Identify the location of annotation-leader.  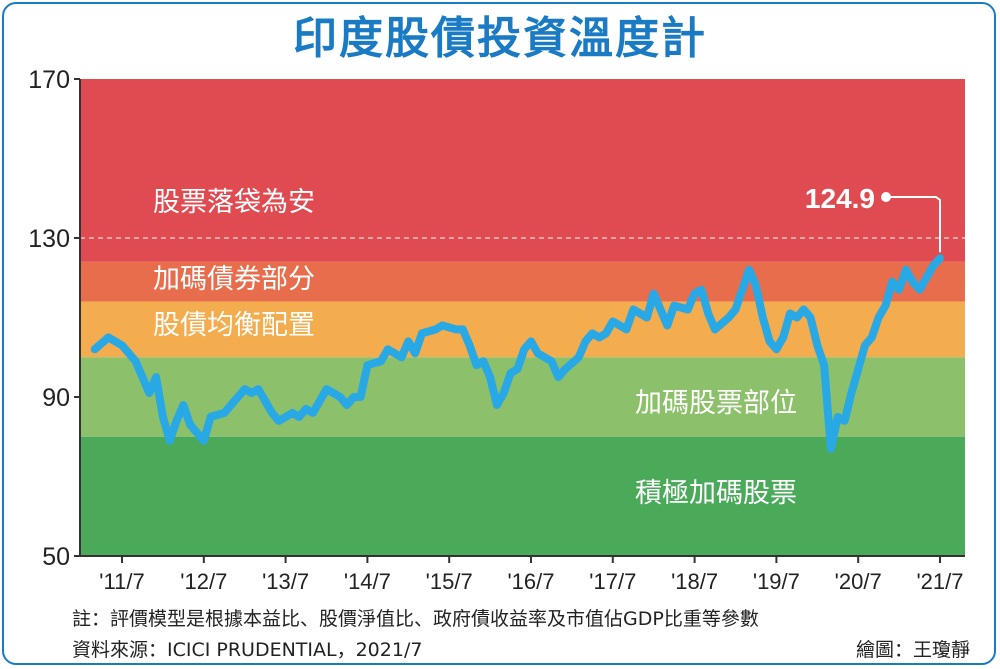
(914, 224).